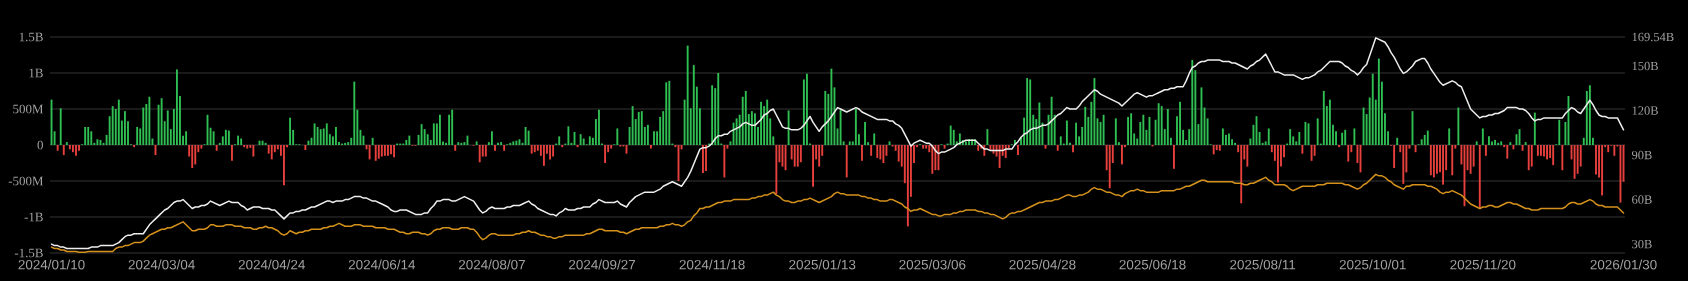 The height and width of the screenshot is (281, 1688). I want to click on x-tick-label: 2025/08/11, so click(1263, 264).